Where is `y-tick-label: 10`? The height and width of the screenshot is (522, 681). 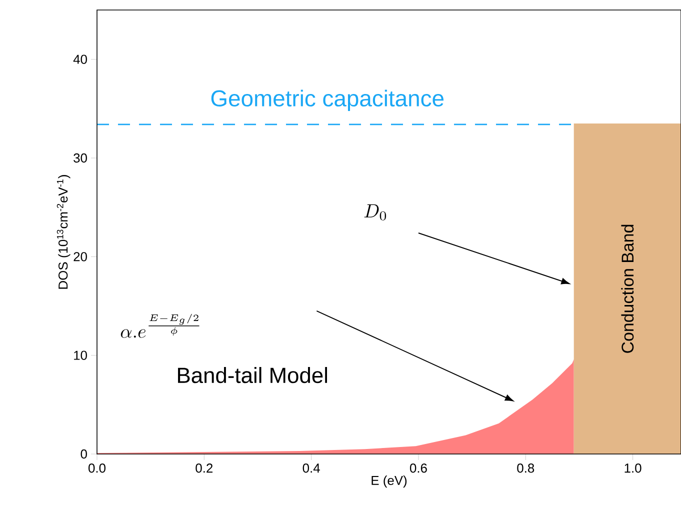 y-tick-label: 10 is located at coordinates (80, 355).